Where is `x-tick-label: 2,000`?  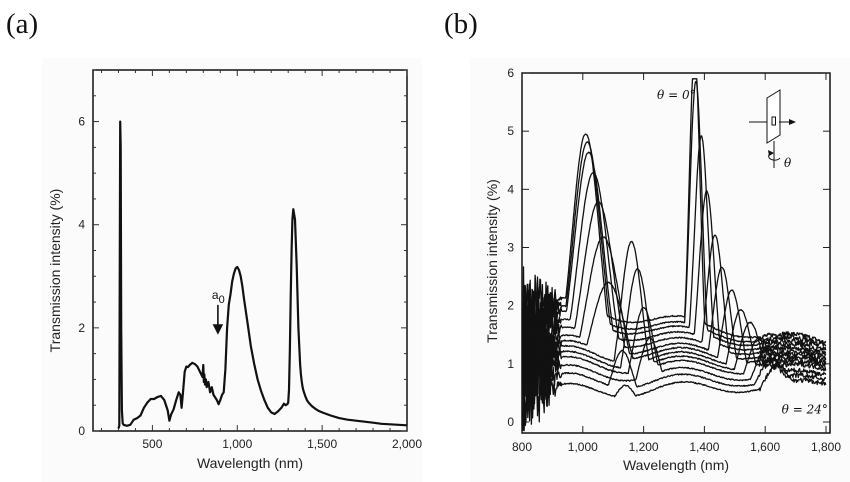 x-tick-label: 2,000 is located at coordinates (407, 444).